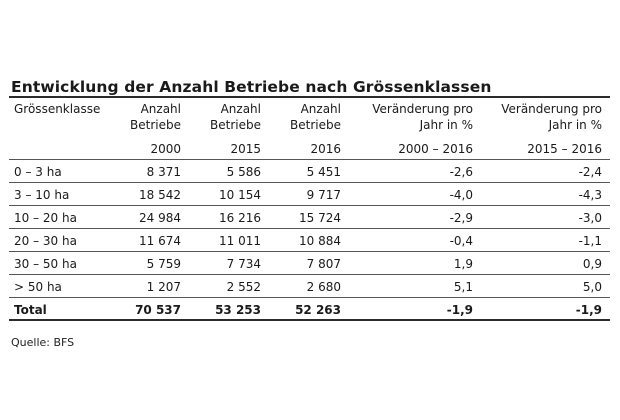 Image resolution: width=620 pixels, height=420 pixels. Describe the element at coordinates (229, 285) in the screenshot. I see `cell-betriebe-2015: 2 552` at that location.